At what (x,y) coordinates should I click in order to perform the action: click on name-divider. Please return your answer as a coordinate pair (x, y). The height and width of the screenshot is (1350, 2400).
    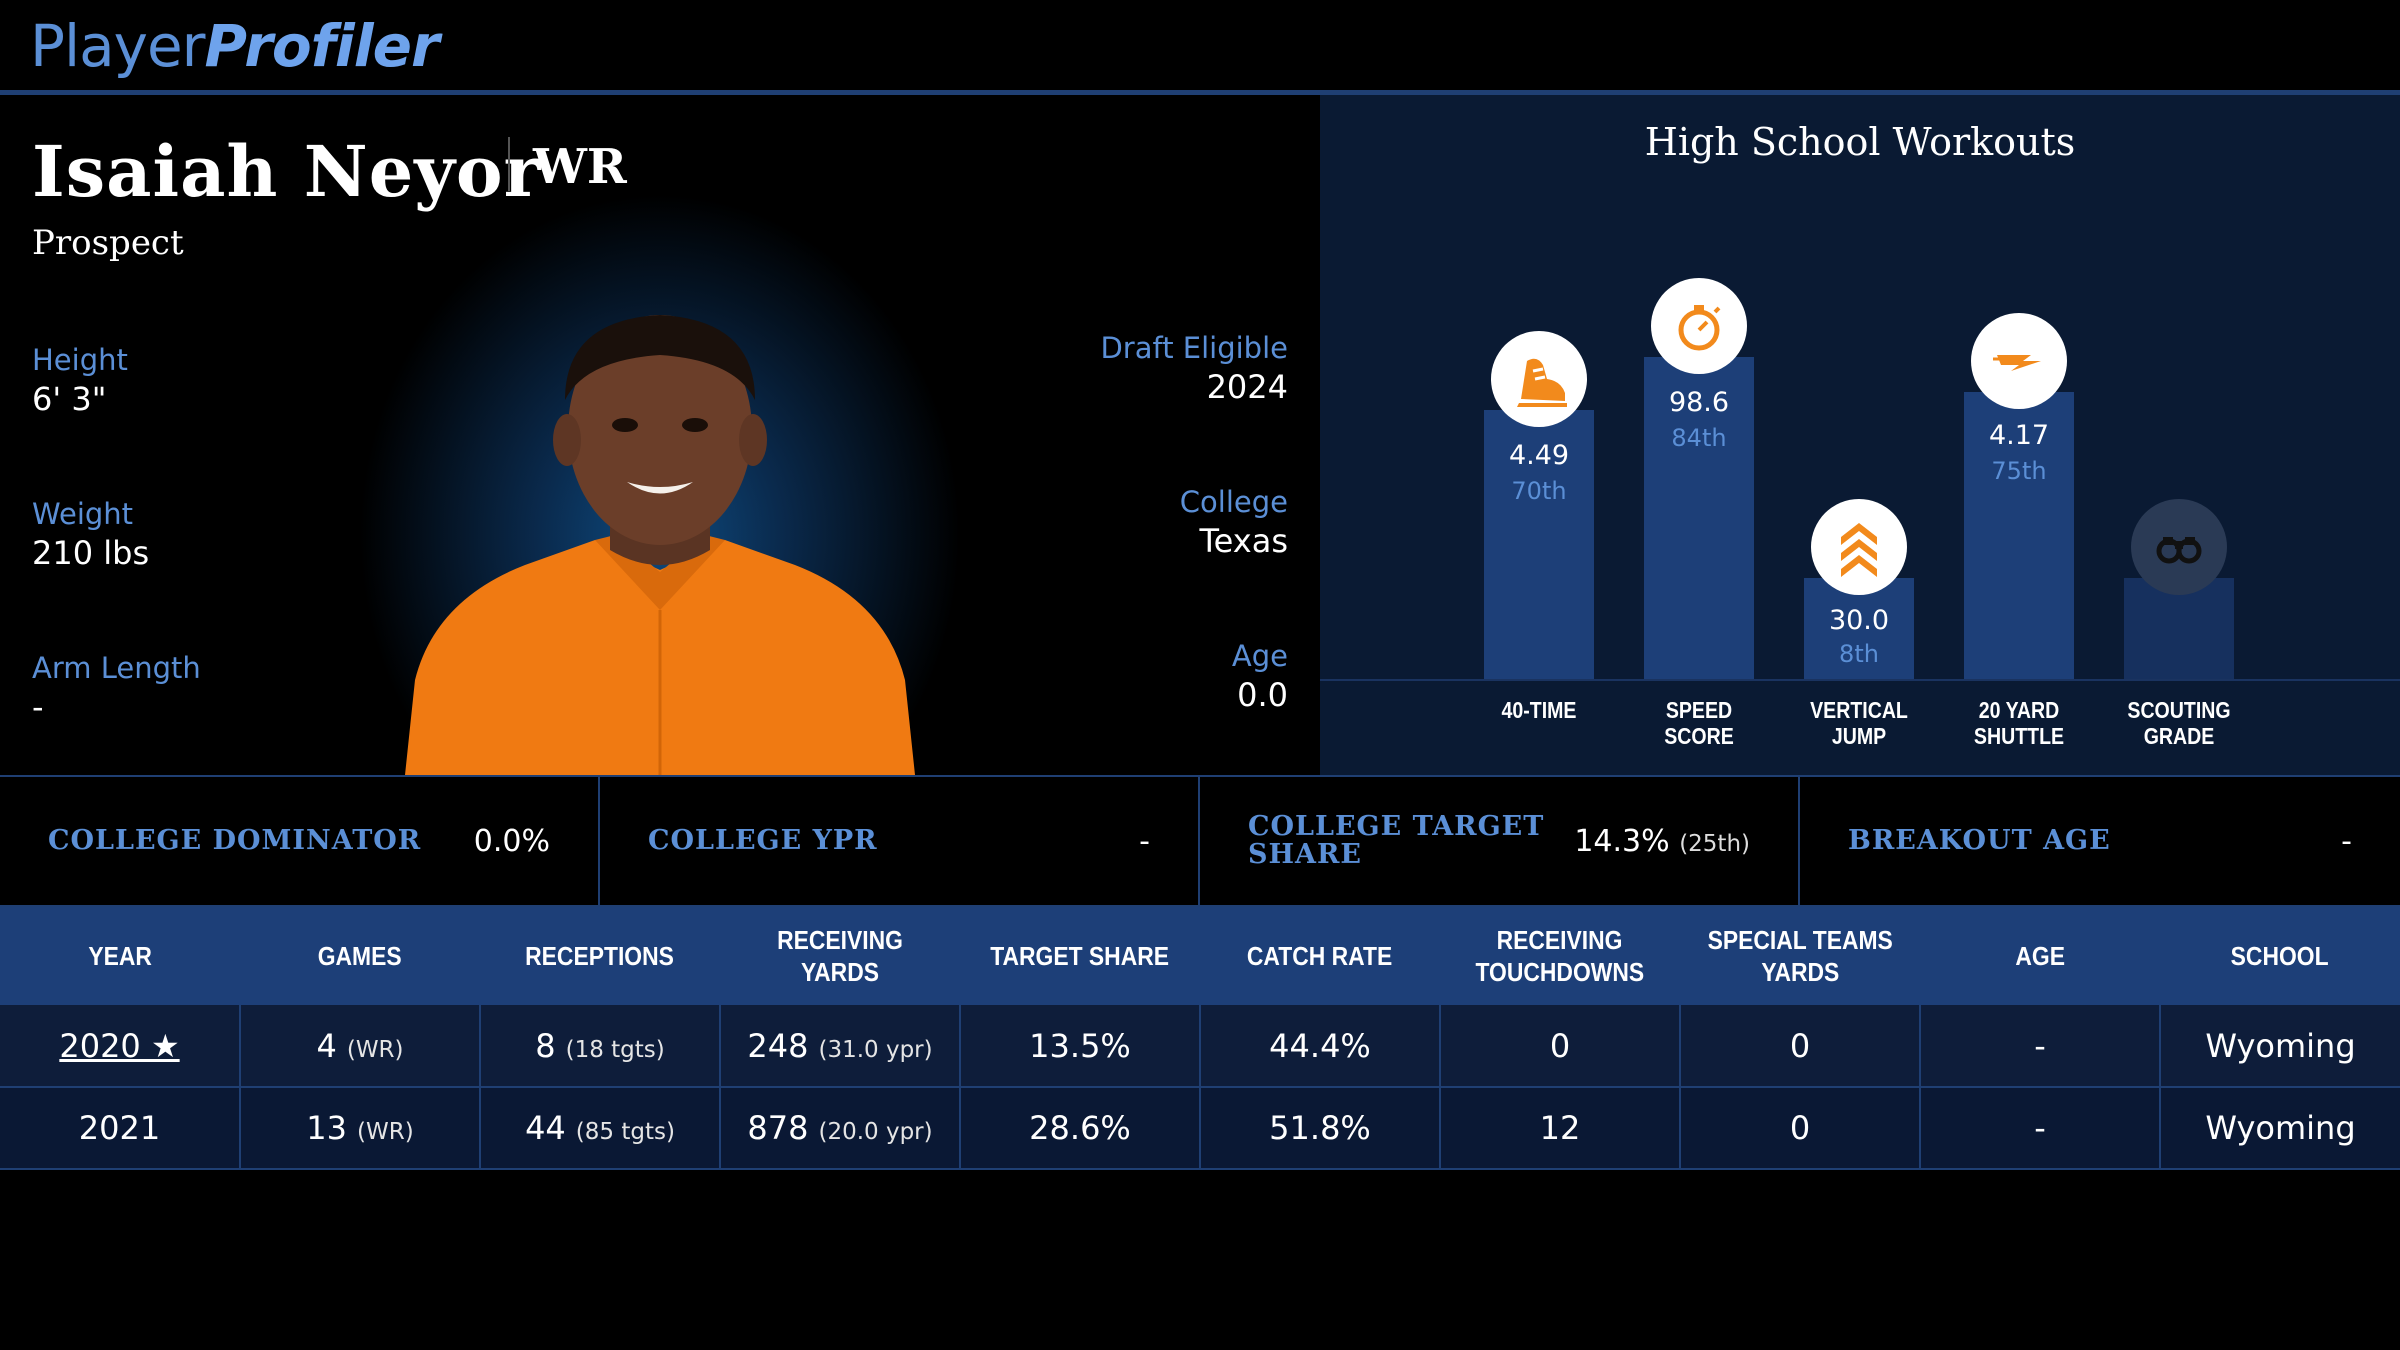
    Looking at the image, I should click on (509, 164).